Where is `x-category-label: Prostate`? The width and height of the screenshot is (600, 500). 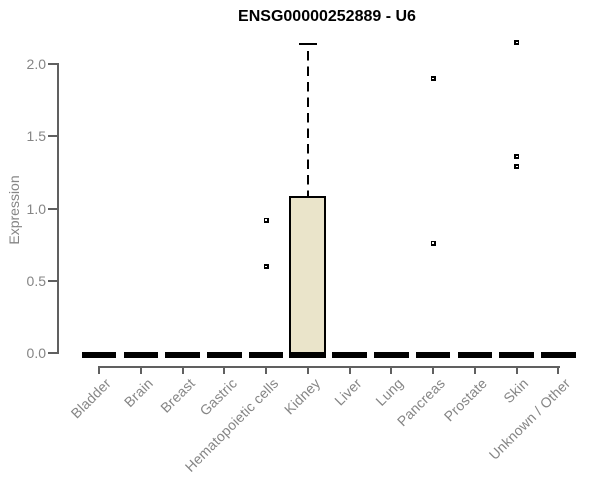
x-category-label: Prostate is located at coordinates (465, 400).